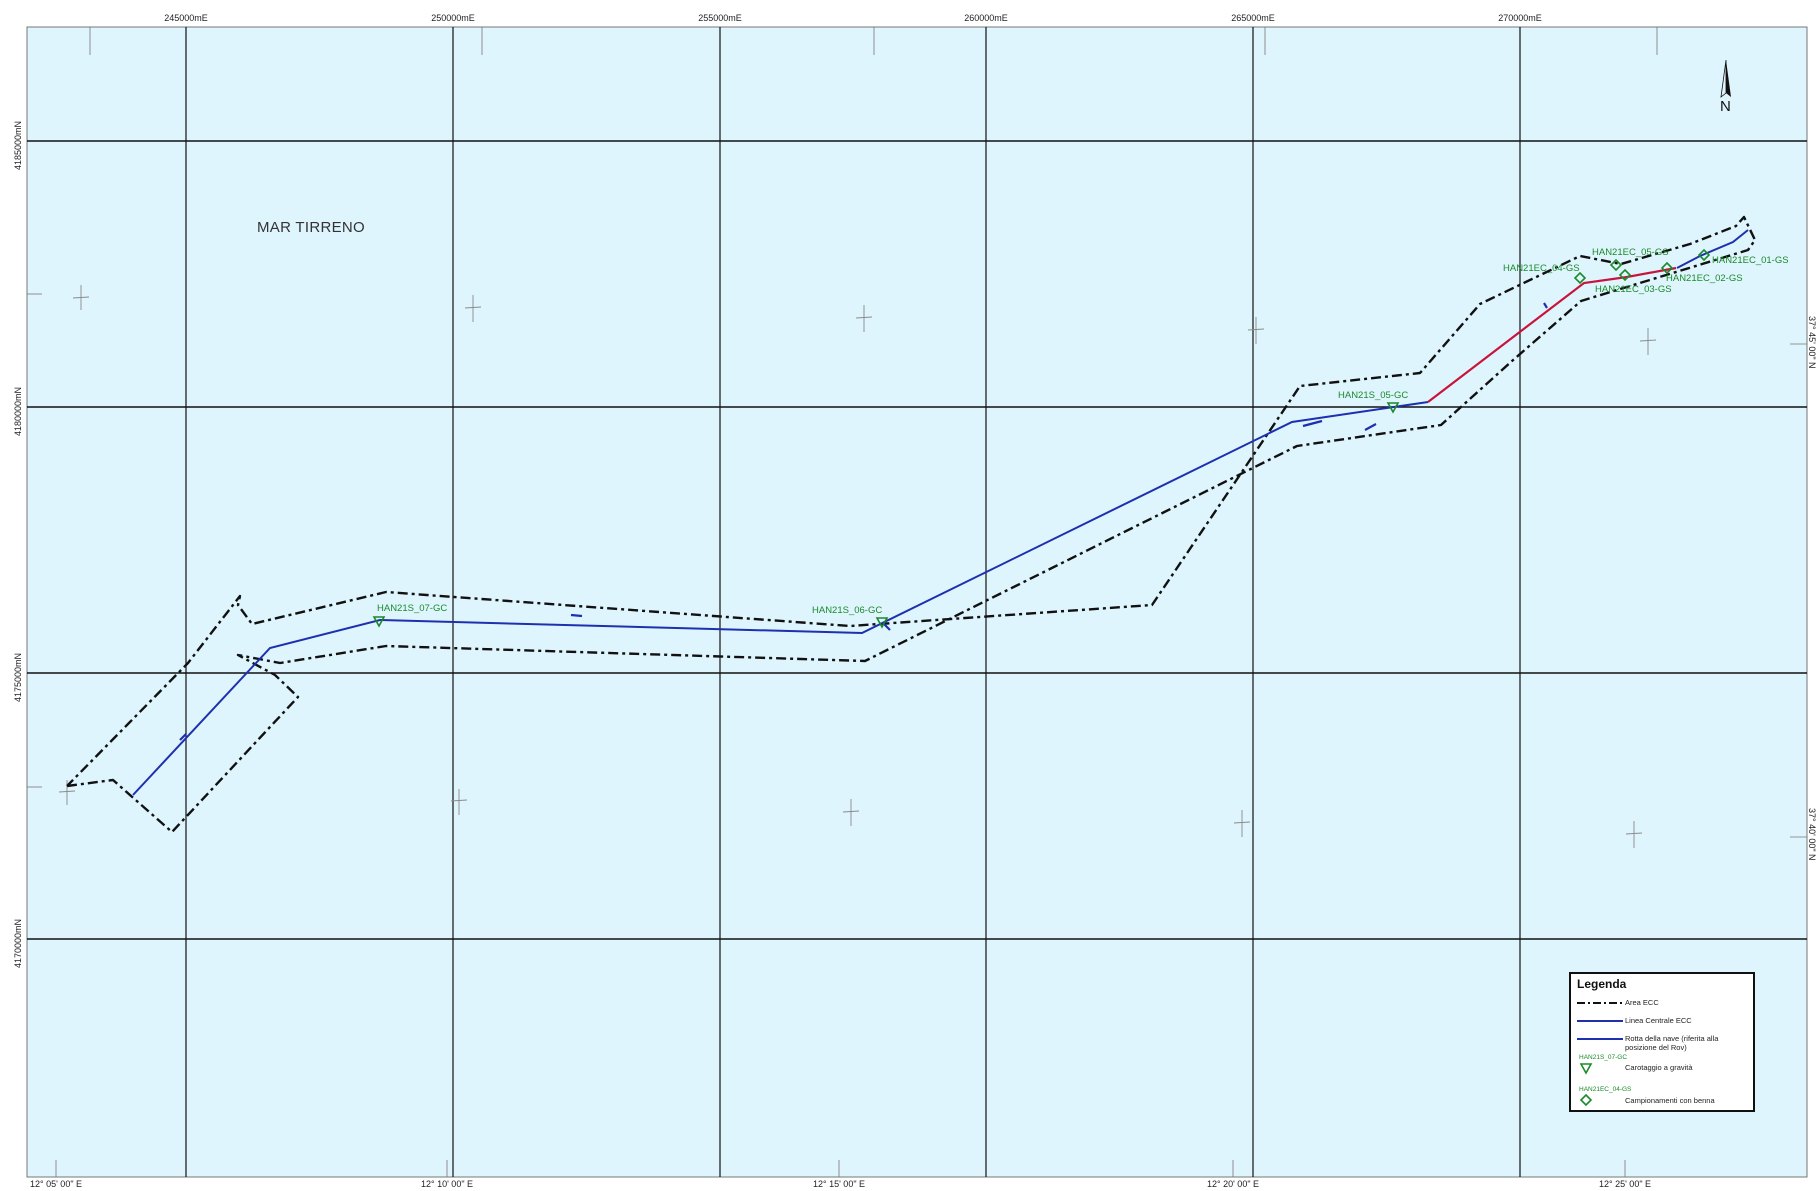  What do you see at coordinates (886, 515) in the screenshot?
I see `gravity-core-markers` at bounding box center [886, 515].